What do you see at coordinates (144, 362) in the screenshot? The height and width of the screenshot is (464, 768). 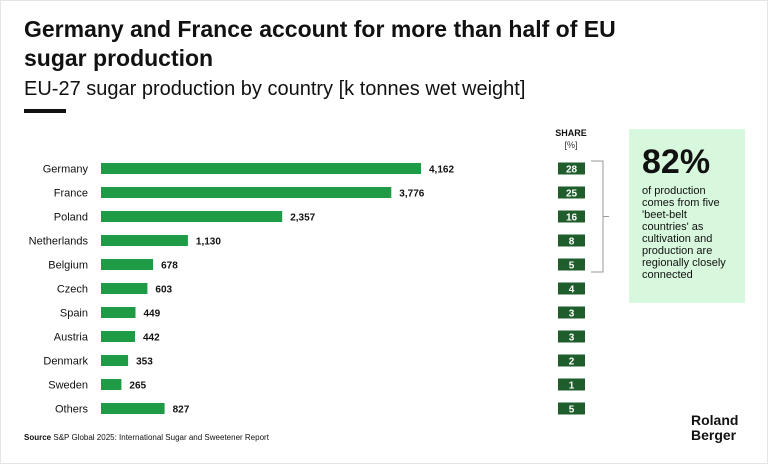 I see `value-label-denmark: 353` at bounding box center [144, 362].